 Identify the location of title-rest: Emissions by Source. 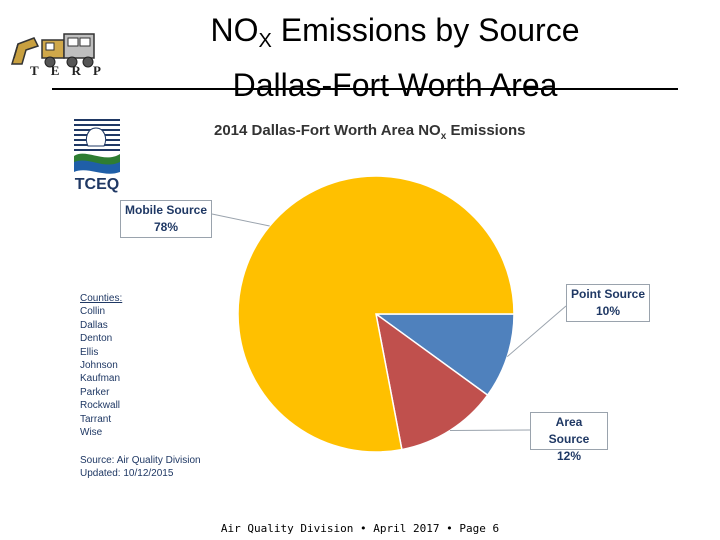
(425, 30).